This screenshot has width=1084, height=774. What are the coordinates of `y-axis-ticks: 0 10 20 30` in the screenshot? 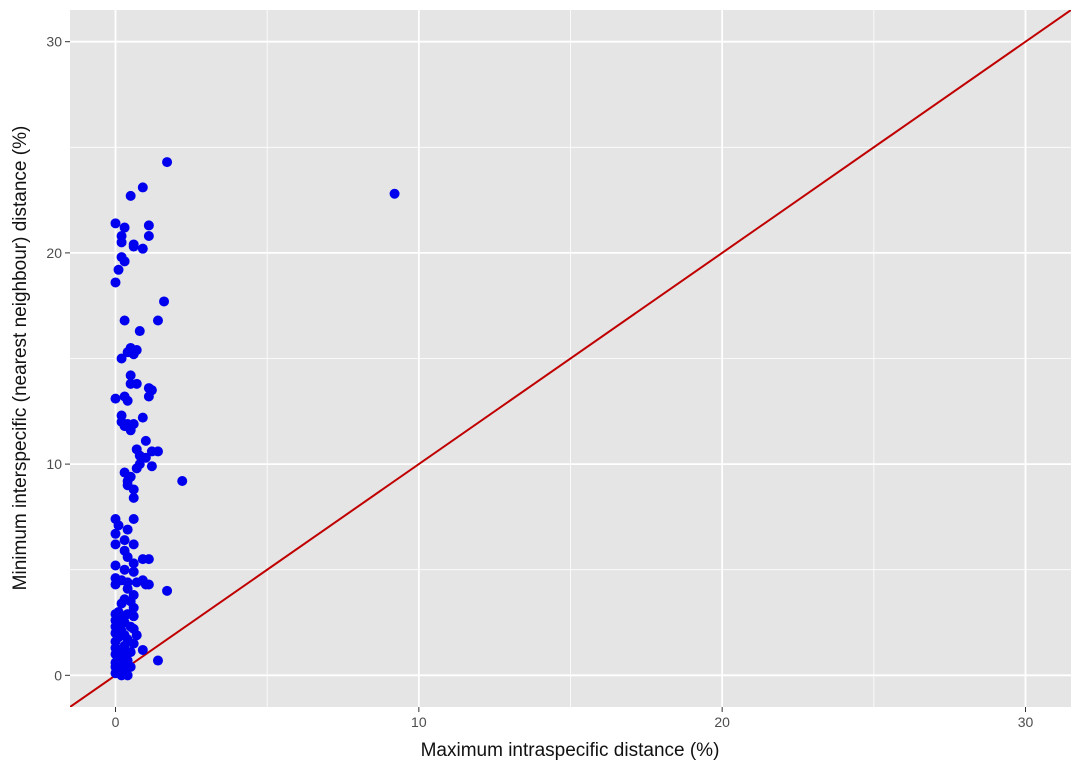 It's located at (58, 358).